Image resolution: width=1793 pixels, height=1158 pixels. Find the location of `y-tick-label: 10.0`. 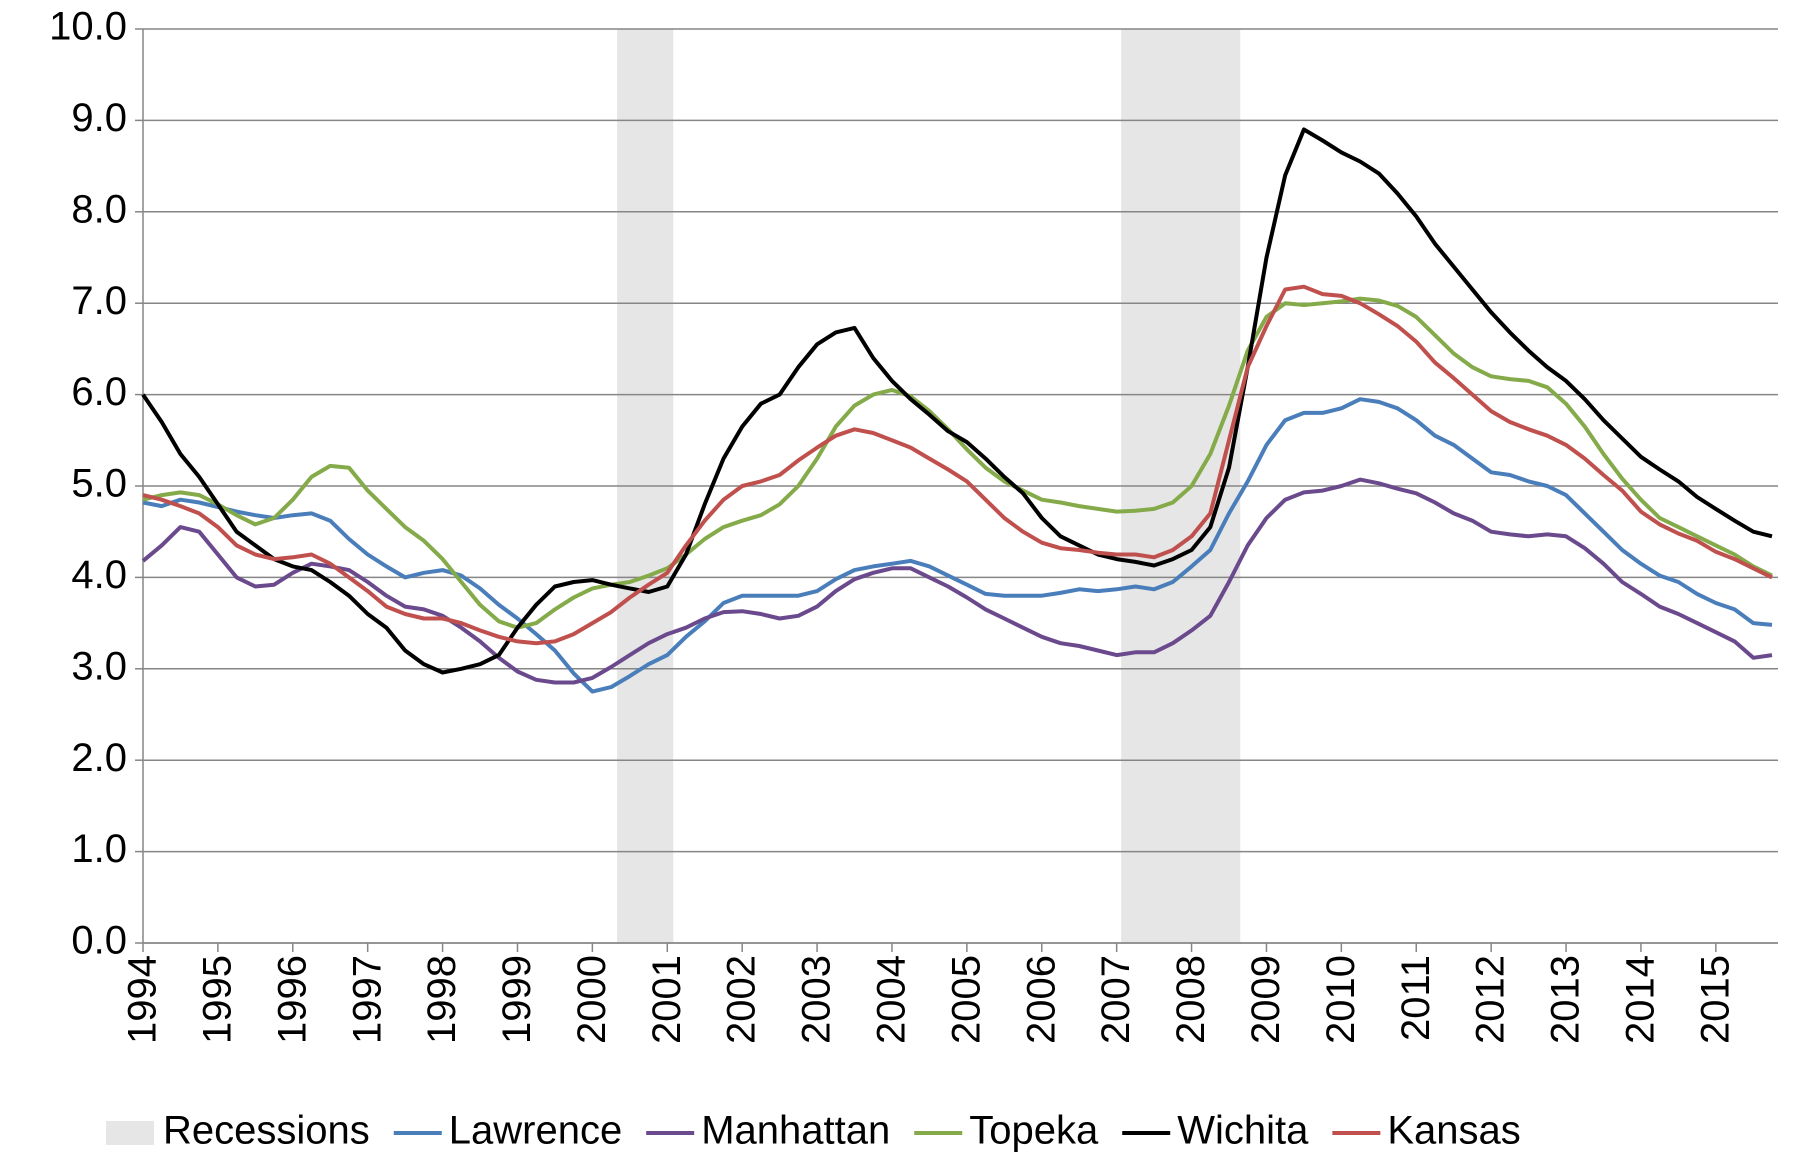

y-tick-label: 10.0 is located at coordinates (88, 27).